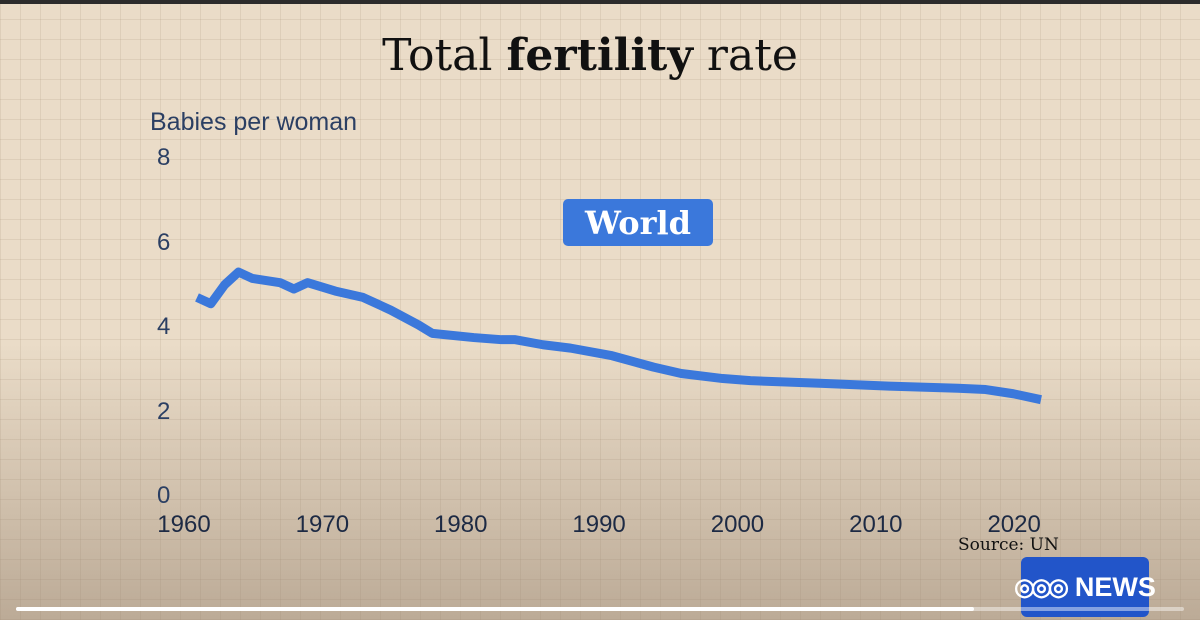 The height and width of the screenshot is (620, 1200). I want to click on logo-text: NEWS, so click(1115, 586).